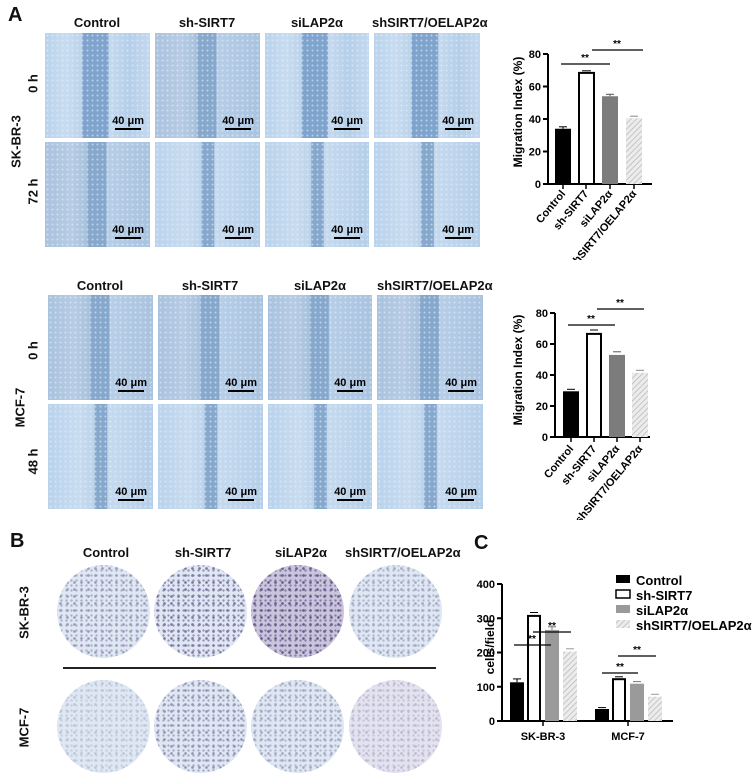  Describe the element at coordinates (207, 85) in the screenshot. I see `micrograph-skbr3-shsirt7-0h: 40 μm` at that location.